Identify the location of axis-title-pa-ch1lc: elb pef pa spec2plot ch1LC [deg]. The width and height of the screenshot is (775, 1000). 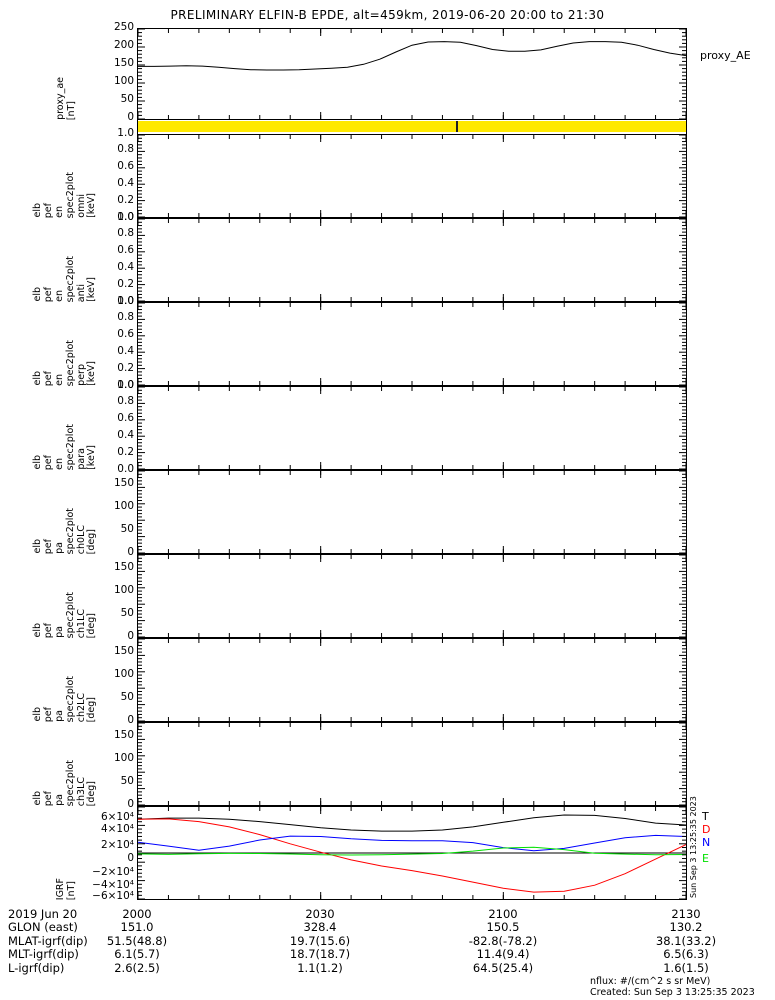
(64, 596).